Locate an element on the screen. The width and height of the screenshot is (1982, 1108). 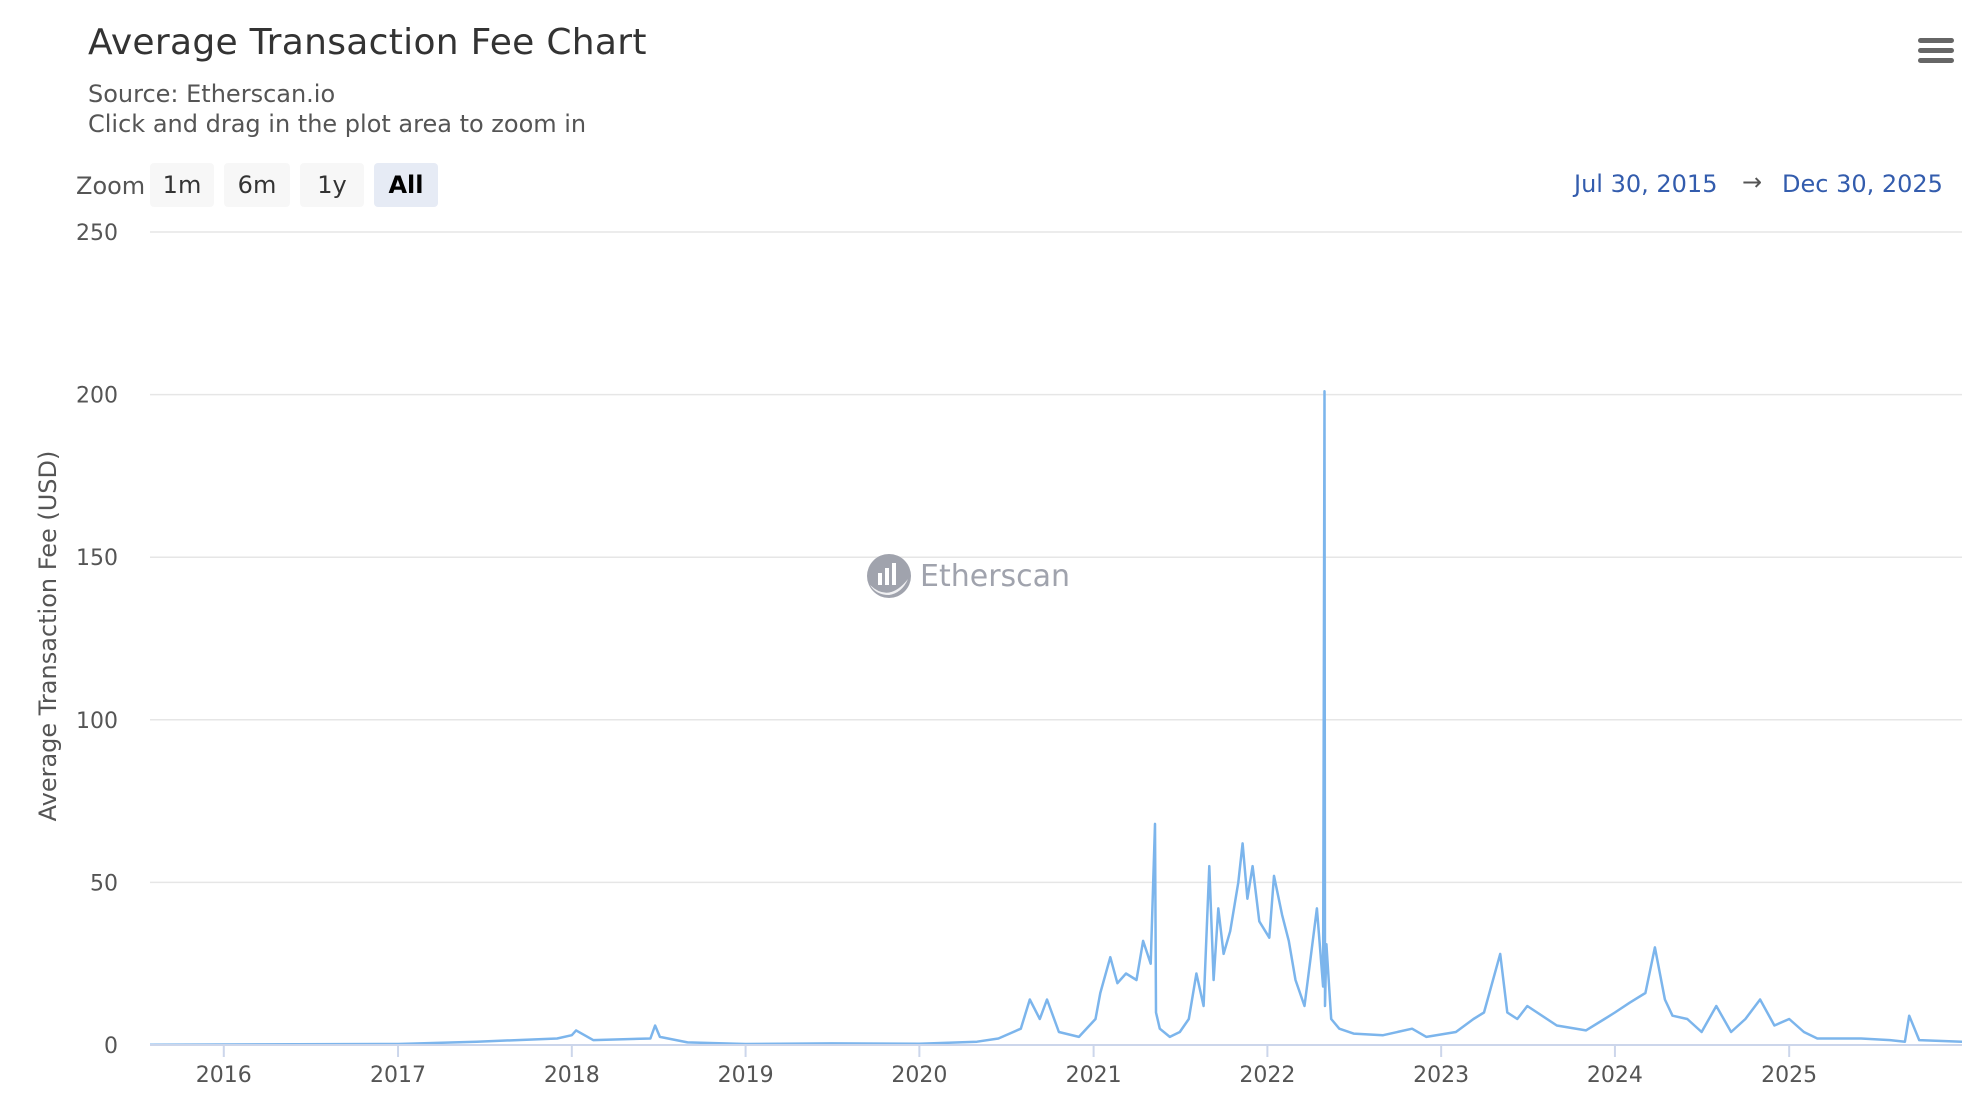
x-tick-label: 2020 is located at coordinates (919, 1075).